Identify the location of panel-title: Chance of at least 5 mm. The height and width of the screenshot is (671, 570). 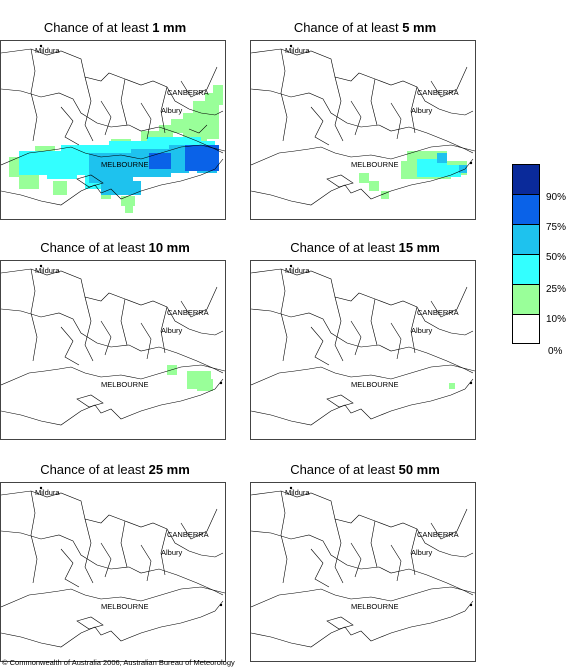
(365, 27).